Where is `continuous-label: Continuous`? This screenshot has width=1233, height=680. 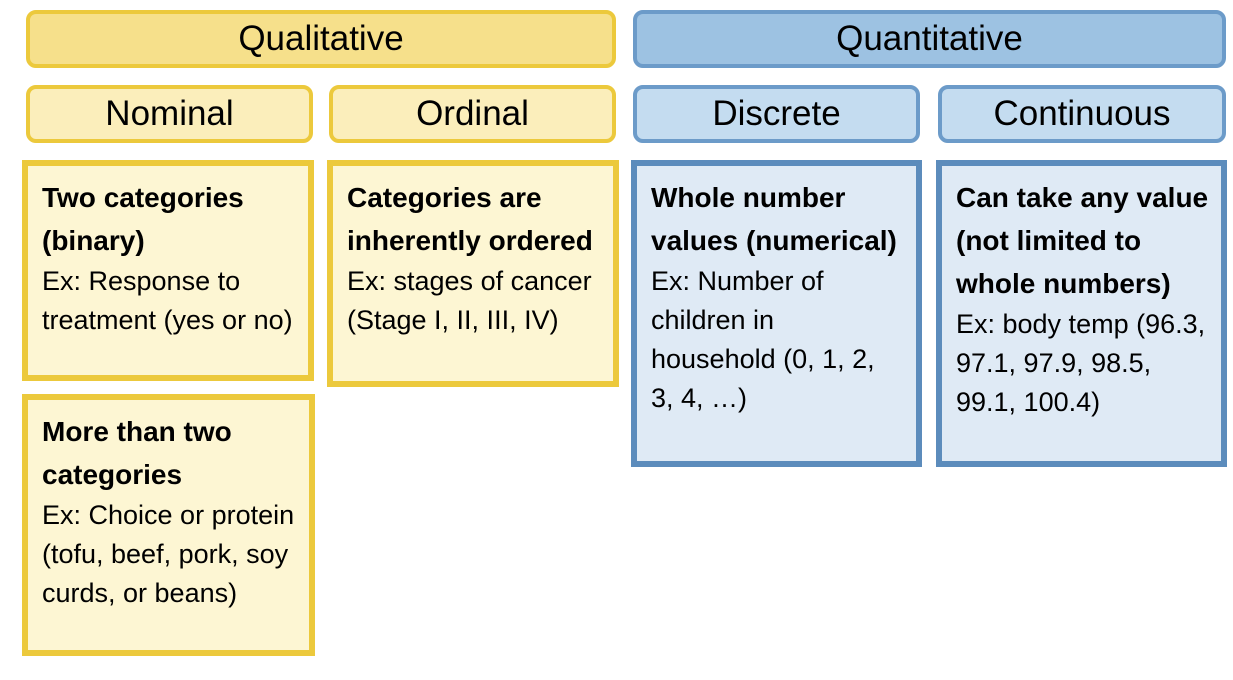
continuous-label: Continuous is located at coordinates (1082, 113).